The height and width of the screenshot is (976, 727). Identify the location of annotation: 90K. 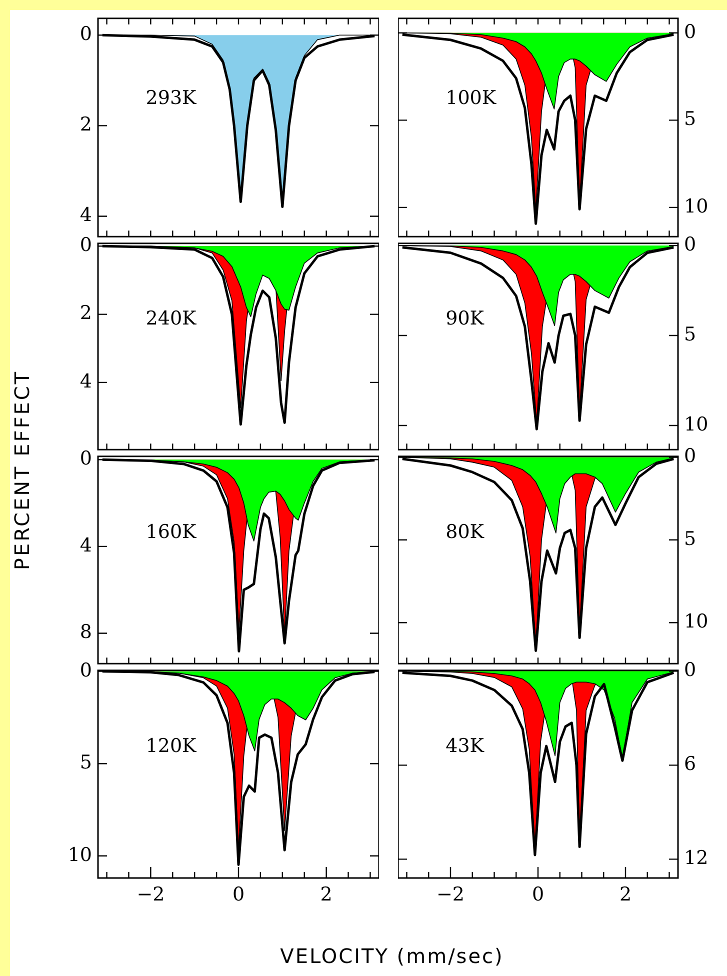
(465, 319).